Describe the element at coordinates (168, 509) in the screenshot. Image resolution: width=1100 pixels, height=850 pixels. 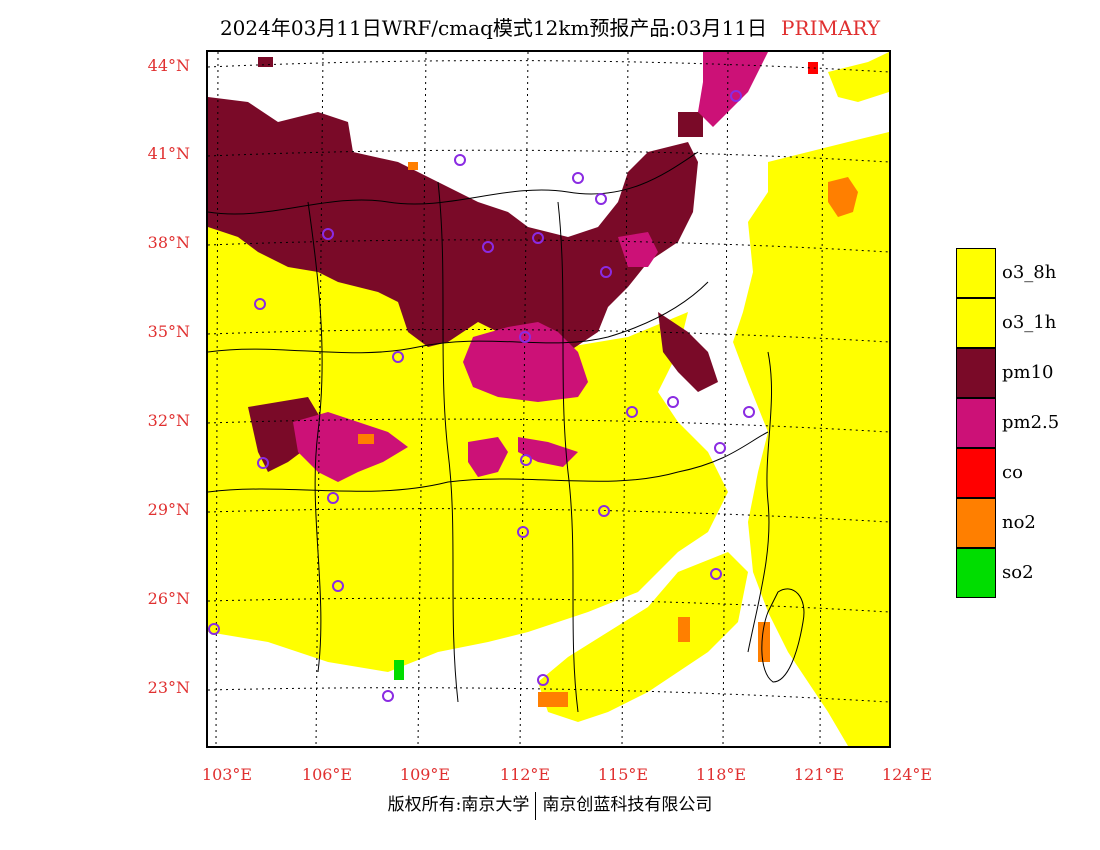
I see `lat-label-29: 29°N` at that location.